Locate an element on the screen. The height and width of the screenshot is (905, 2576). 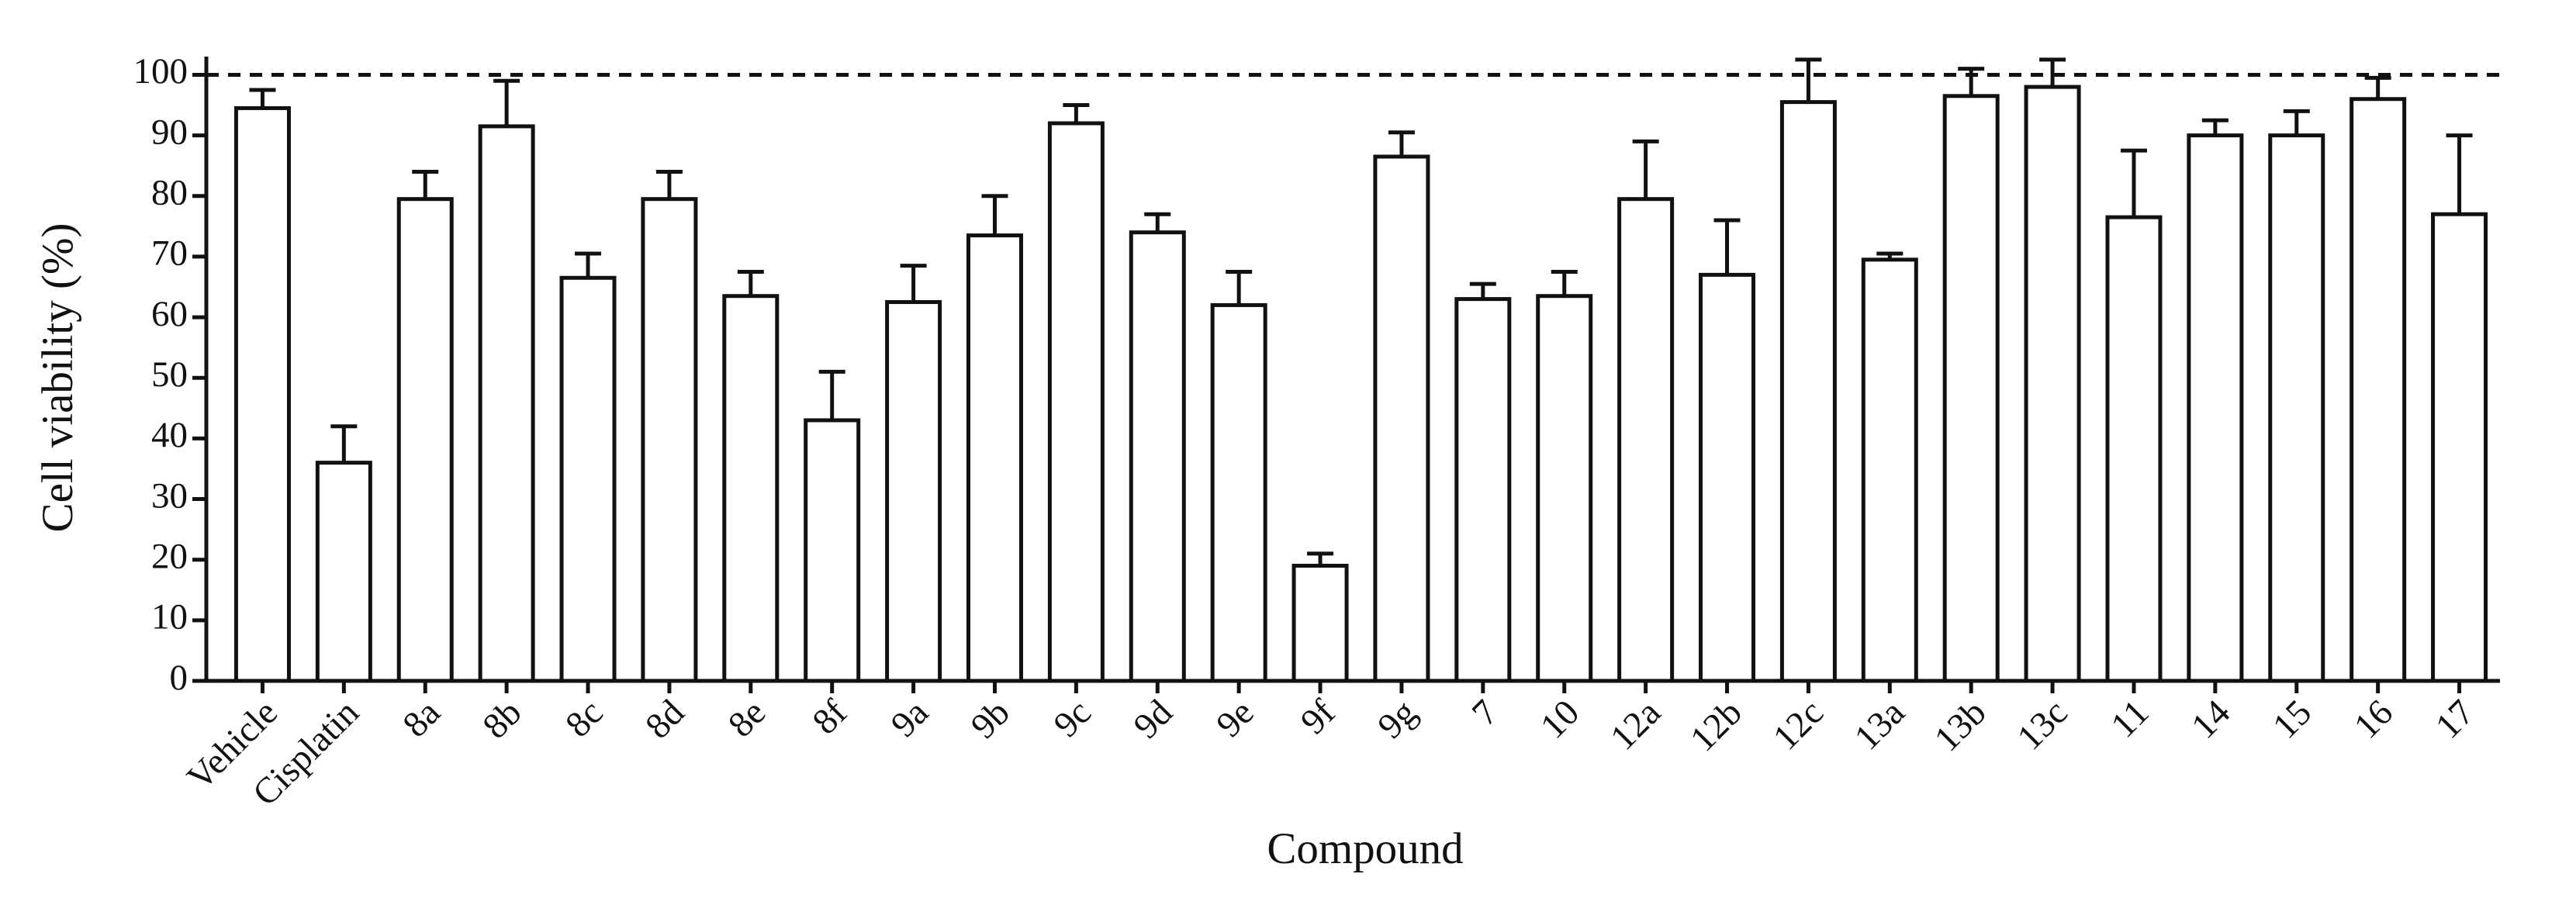
x-tick-label: 9g is located at coordinates (1397, 720).